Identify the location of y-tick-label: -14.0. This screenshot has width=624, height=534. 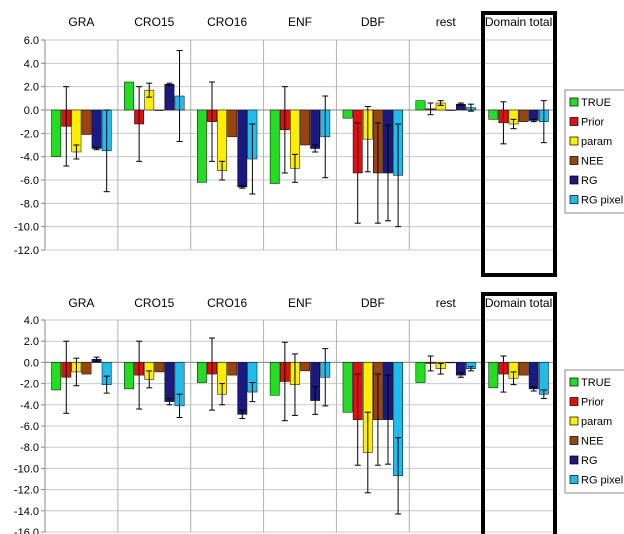
(26, 512).